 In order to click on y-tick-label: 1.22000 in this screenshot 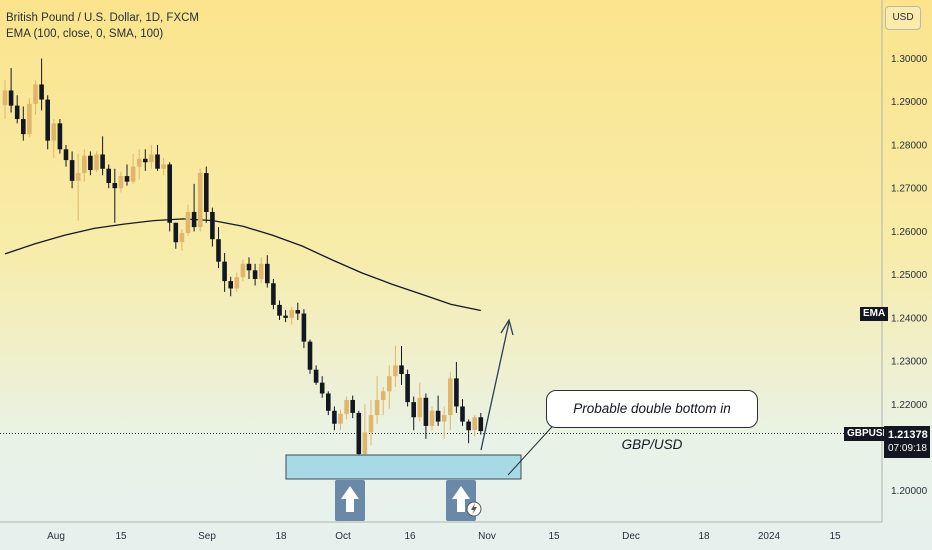, I will do `click(909, 405)`.